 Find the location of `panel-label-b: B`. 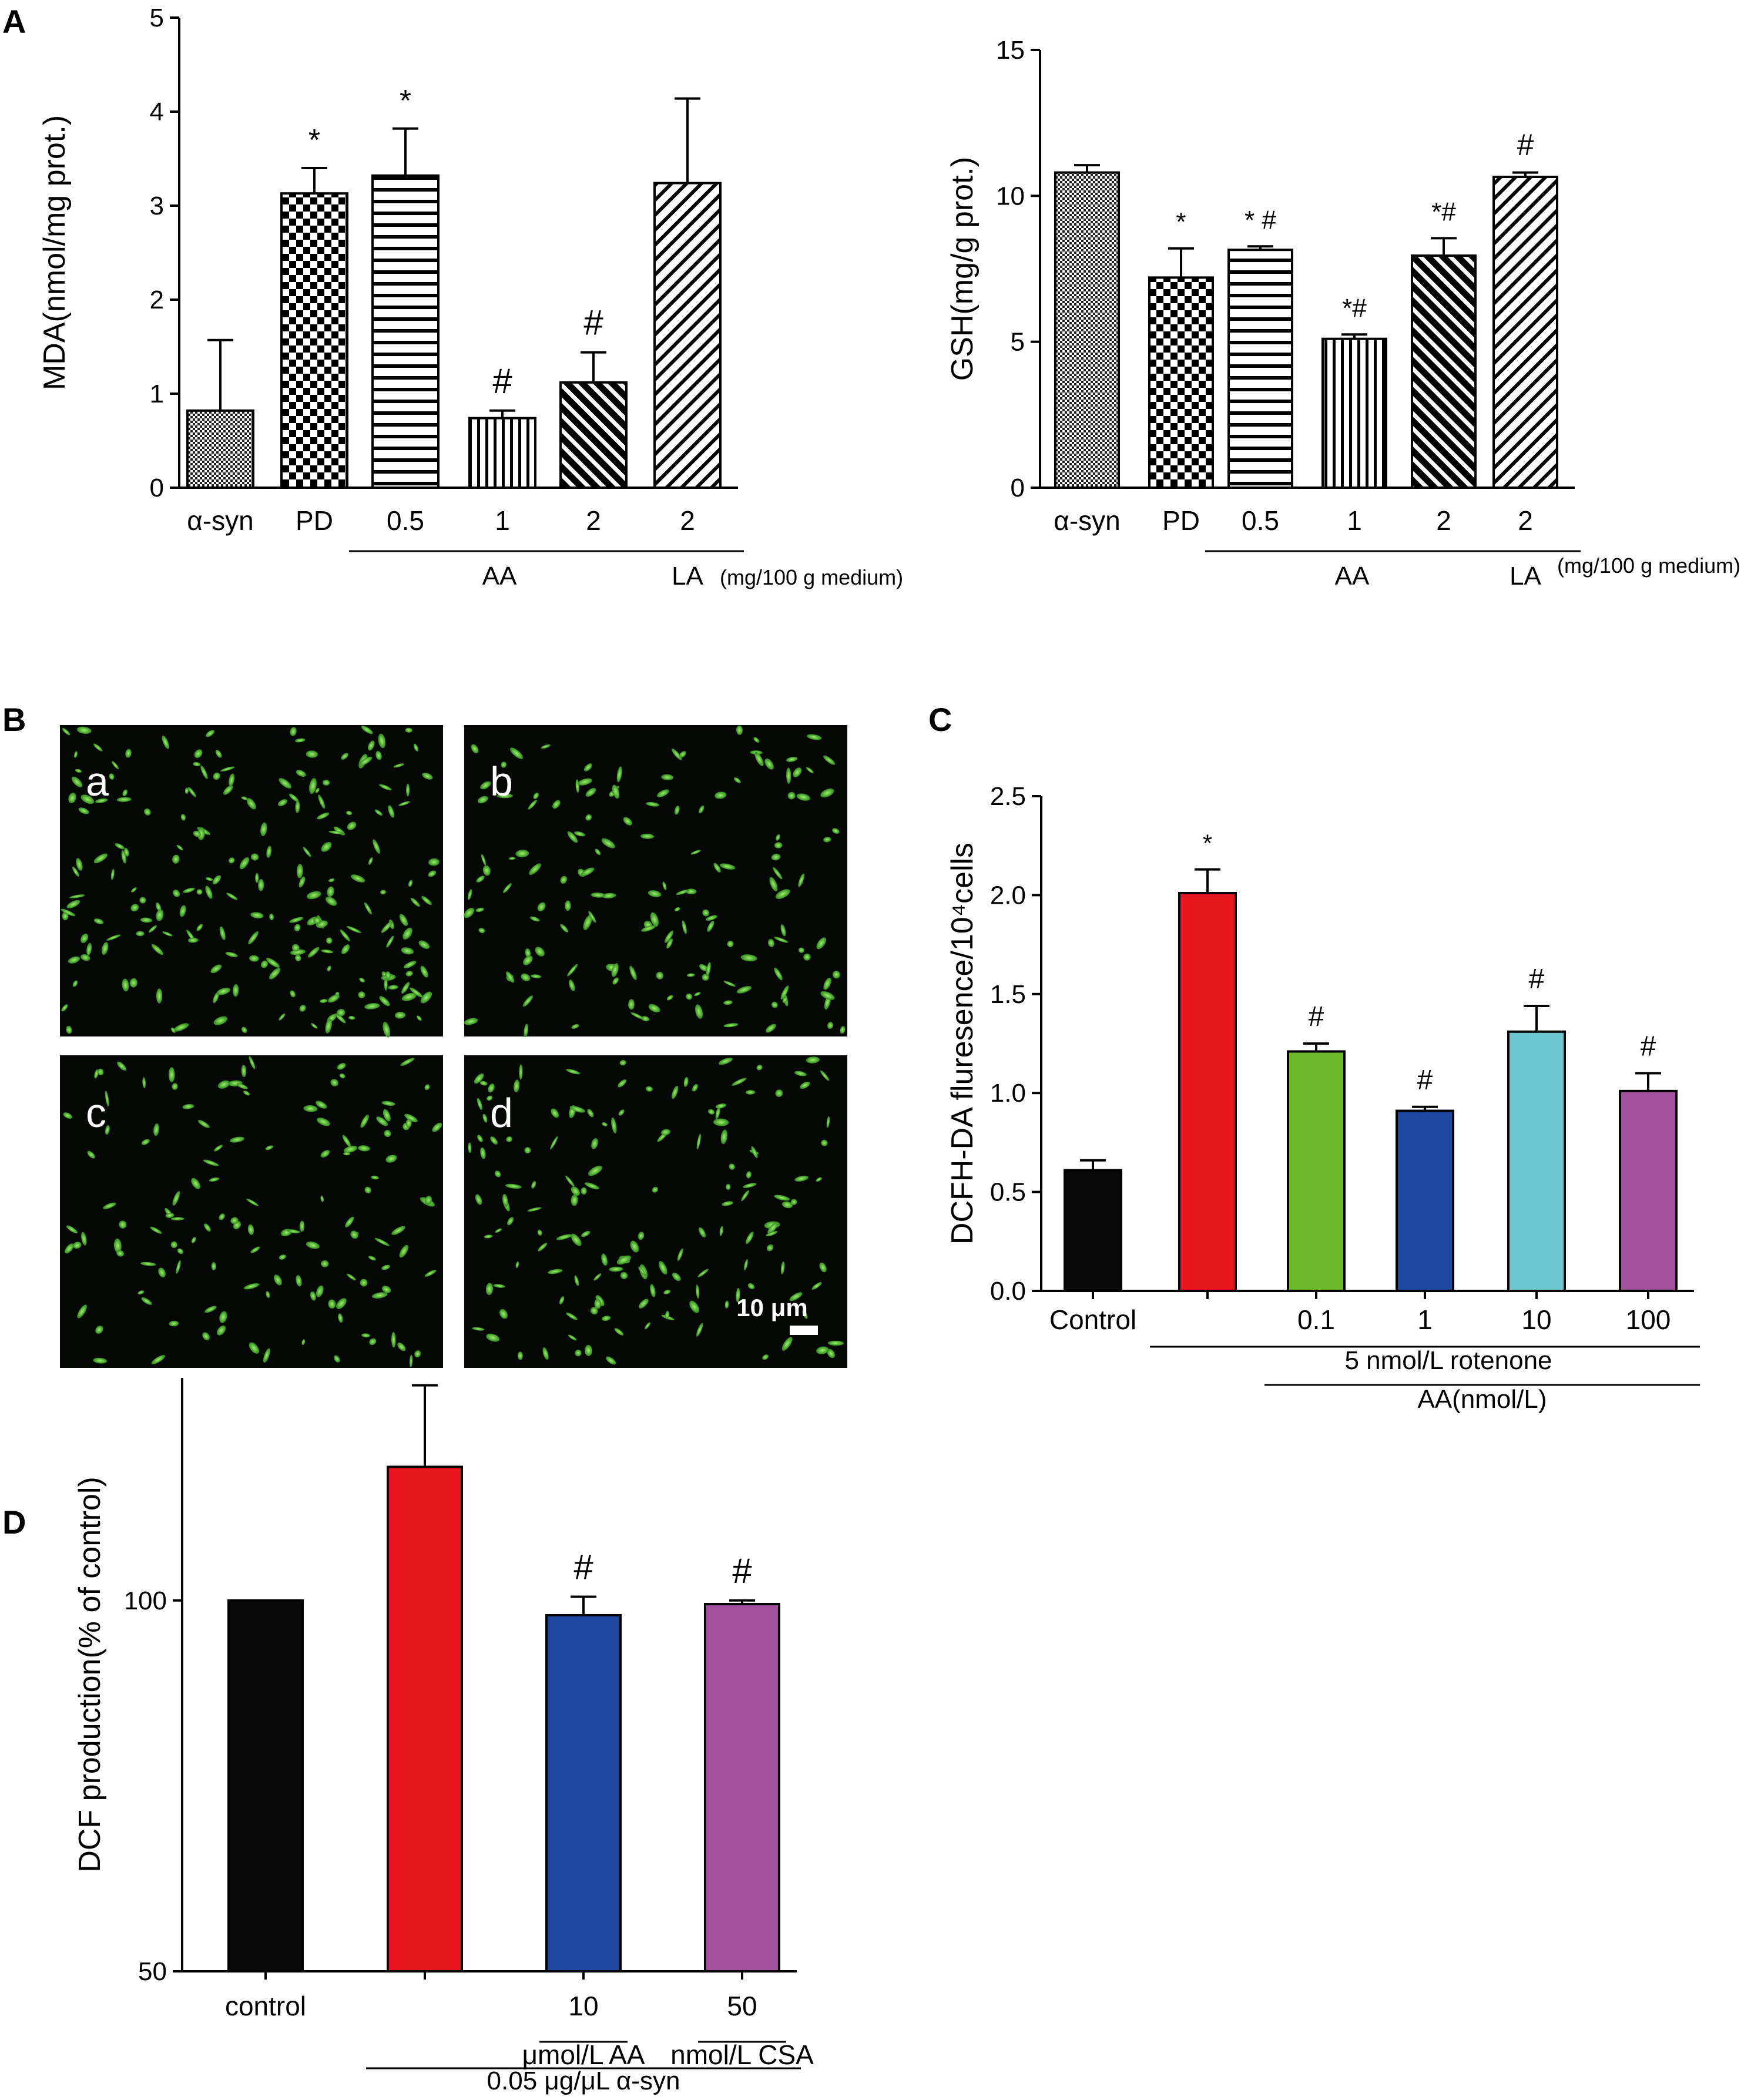

panel-label-b: B is located at coordinates (14, 719).